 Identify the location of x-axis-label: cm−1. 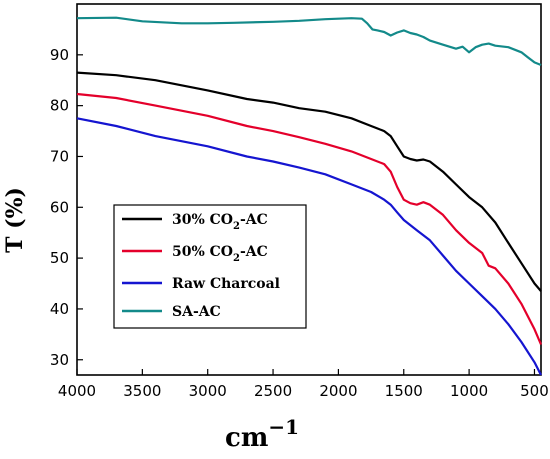
(262, 434).